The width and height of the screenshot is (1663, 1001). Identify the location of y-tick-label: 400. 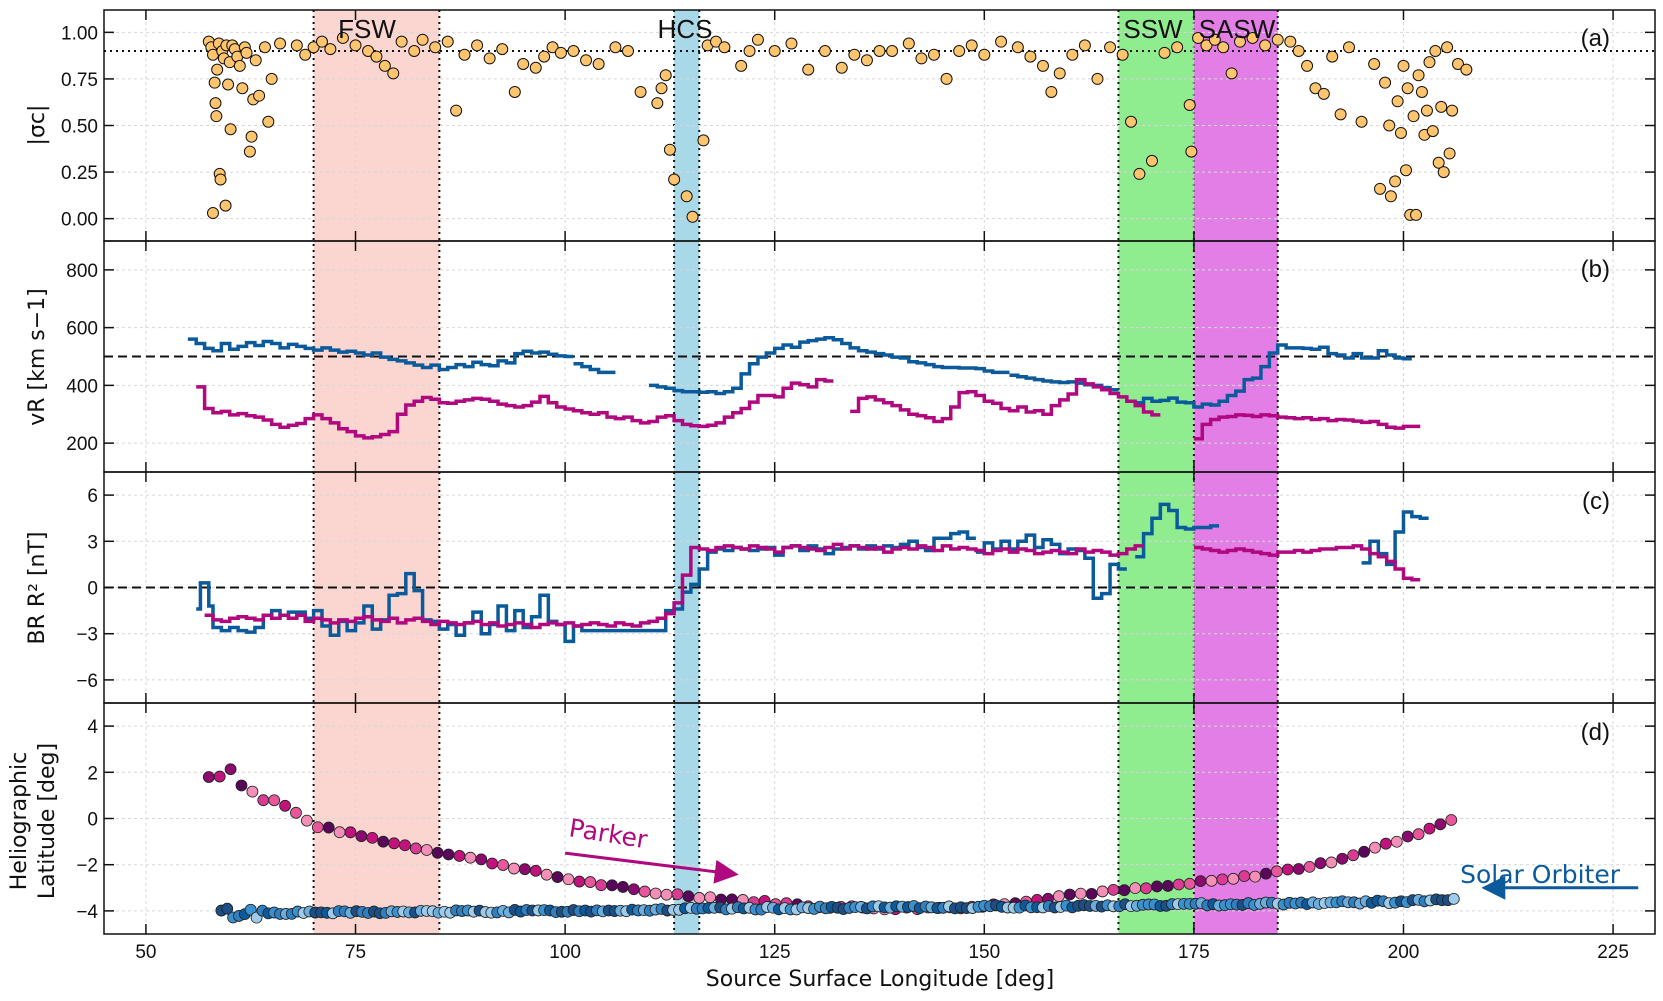
(82, 386).